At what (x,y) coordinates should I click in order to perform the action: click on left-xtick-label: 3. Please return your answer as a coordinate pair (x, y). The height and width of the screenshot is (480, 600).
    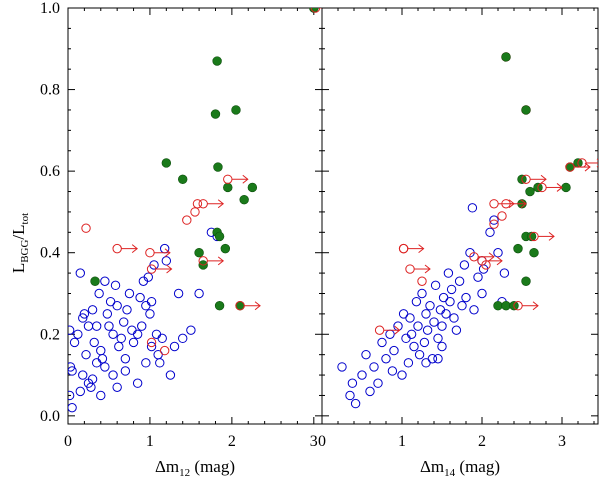
    Looking at the image, I should click on (314, 441).